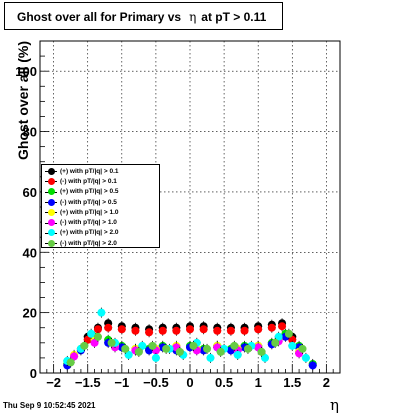 This screenshot has height=414, width=400. What do you see at coordinates (23, 100) in the screenshot?
I see `y-axis-label: Ghost over all (%)` at bounding box center [23, 100].